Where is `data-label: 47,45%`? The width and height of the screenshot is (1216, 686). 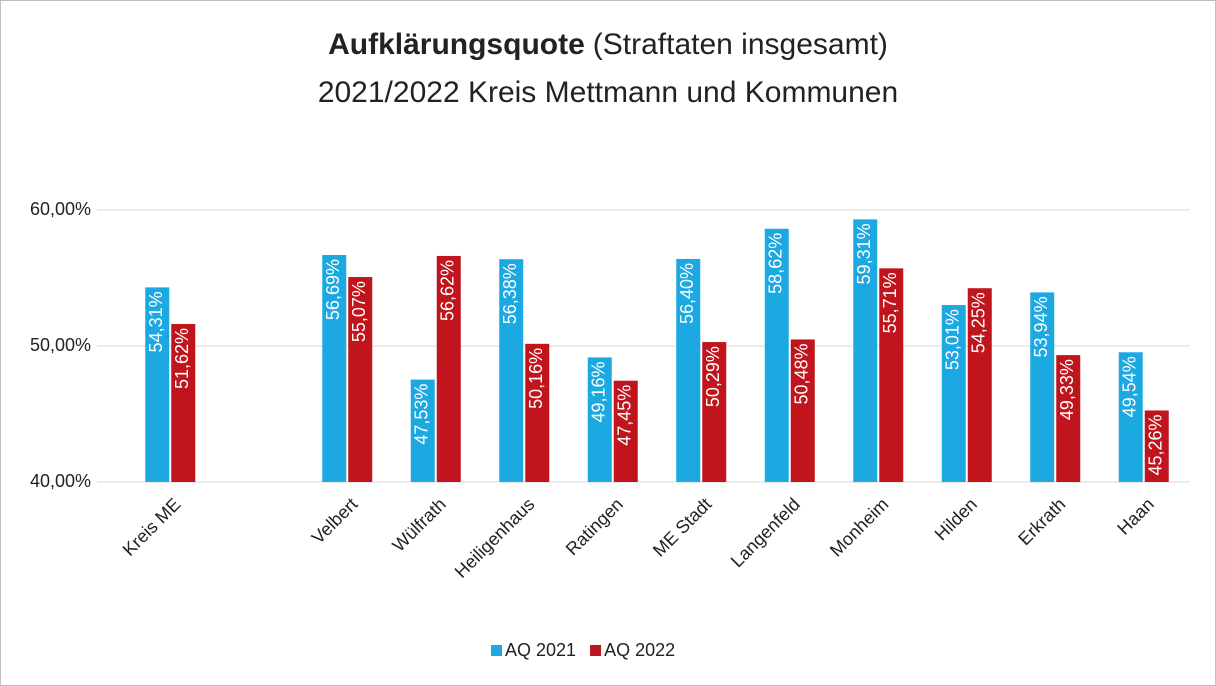 data-label: 47,45% is located at coordinates (625, 415).